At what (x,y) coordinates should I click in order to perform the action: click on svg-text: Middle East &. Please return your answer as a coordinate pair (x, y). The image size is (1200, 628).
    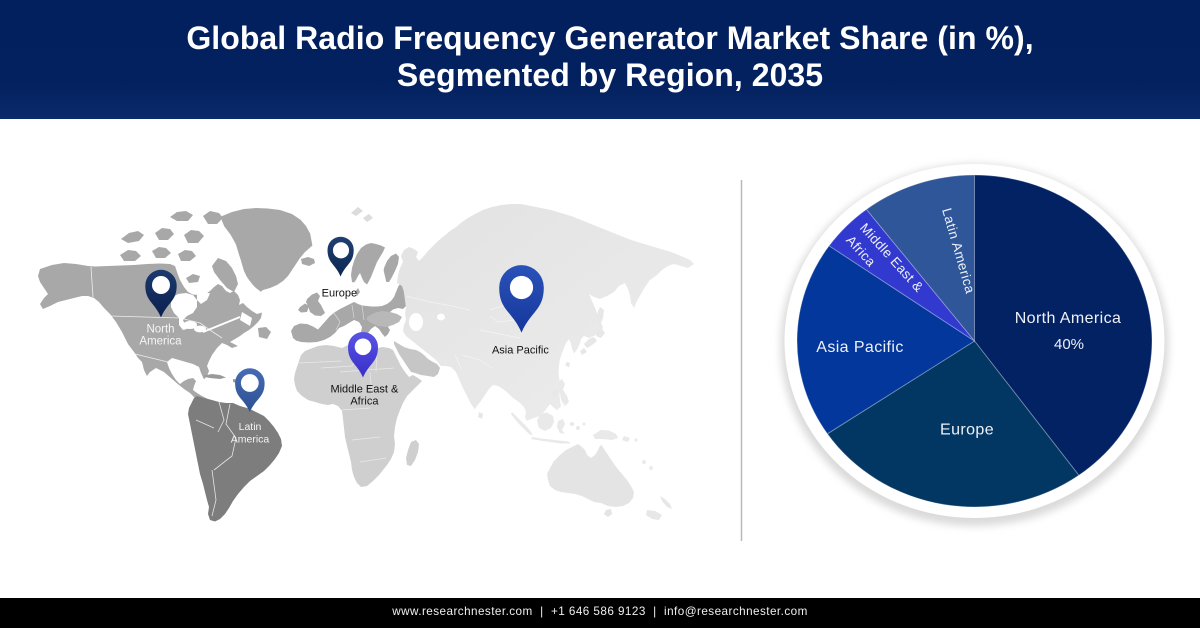
    Looking at the image, I should click on (364, 390).